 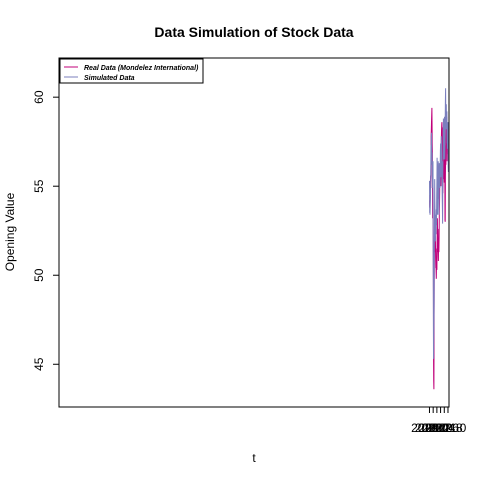 What do you see at coordinates (429, 428) in the screenshot?
I see `x-tick-label: 2020.0` at bounding box center [429, 428].